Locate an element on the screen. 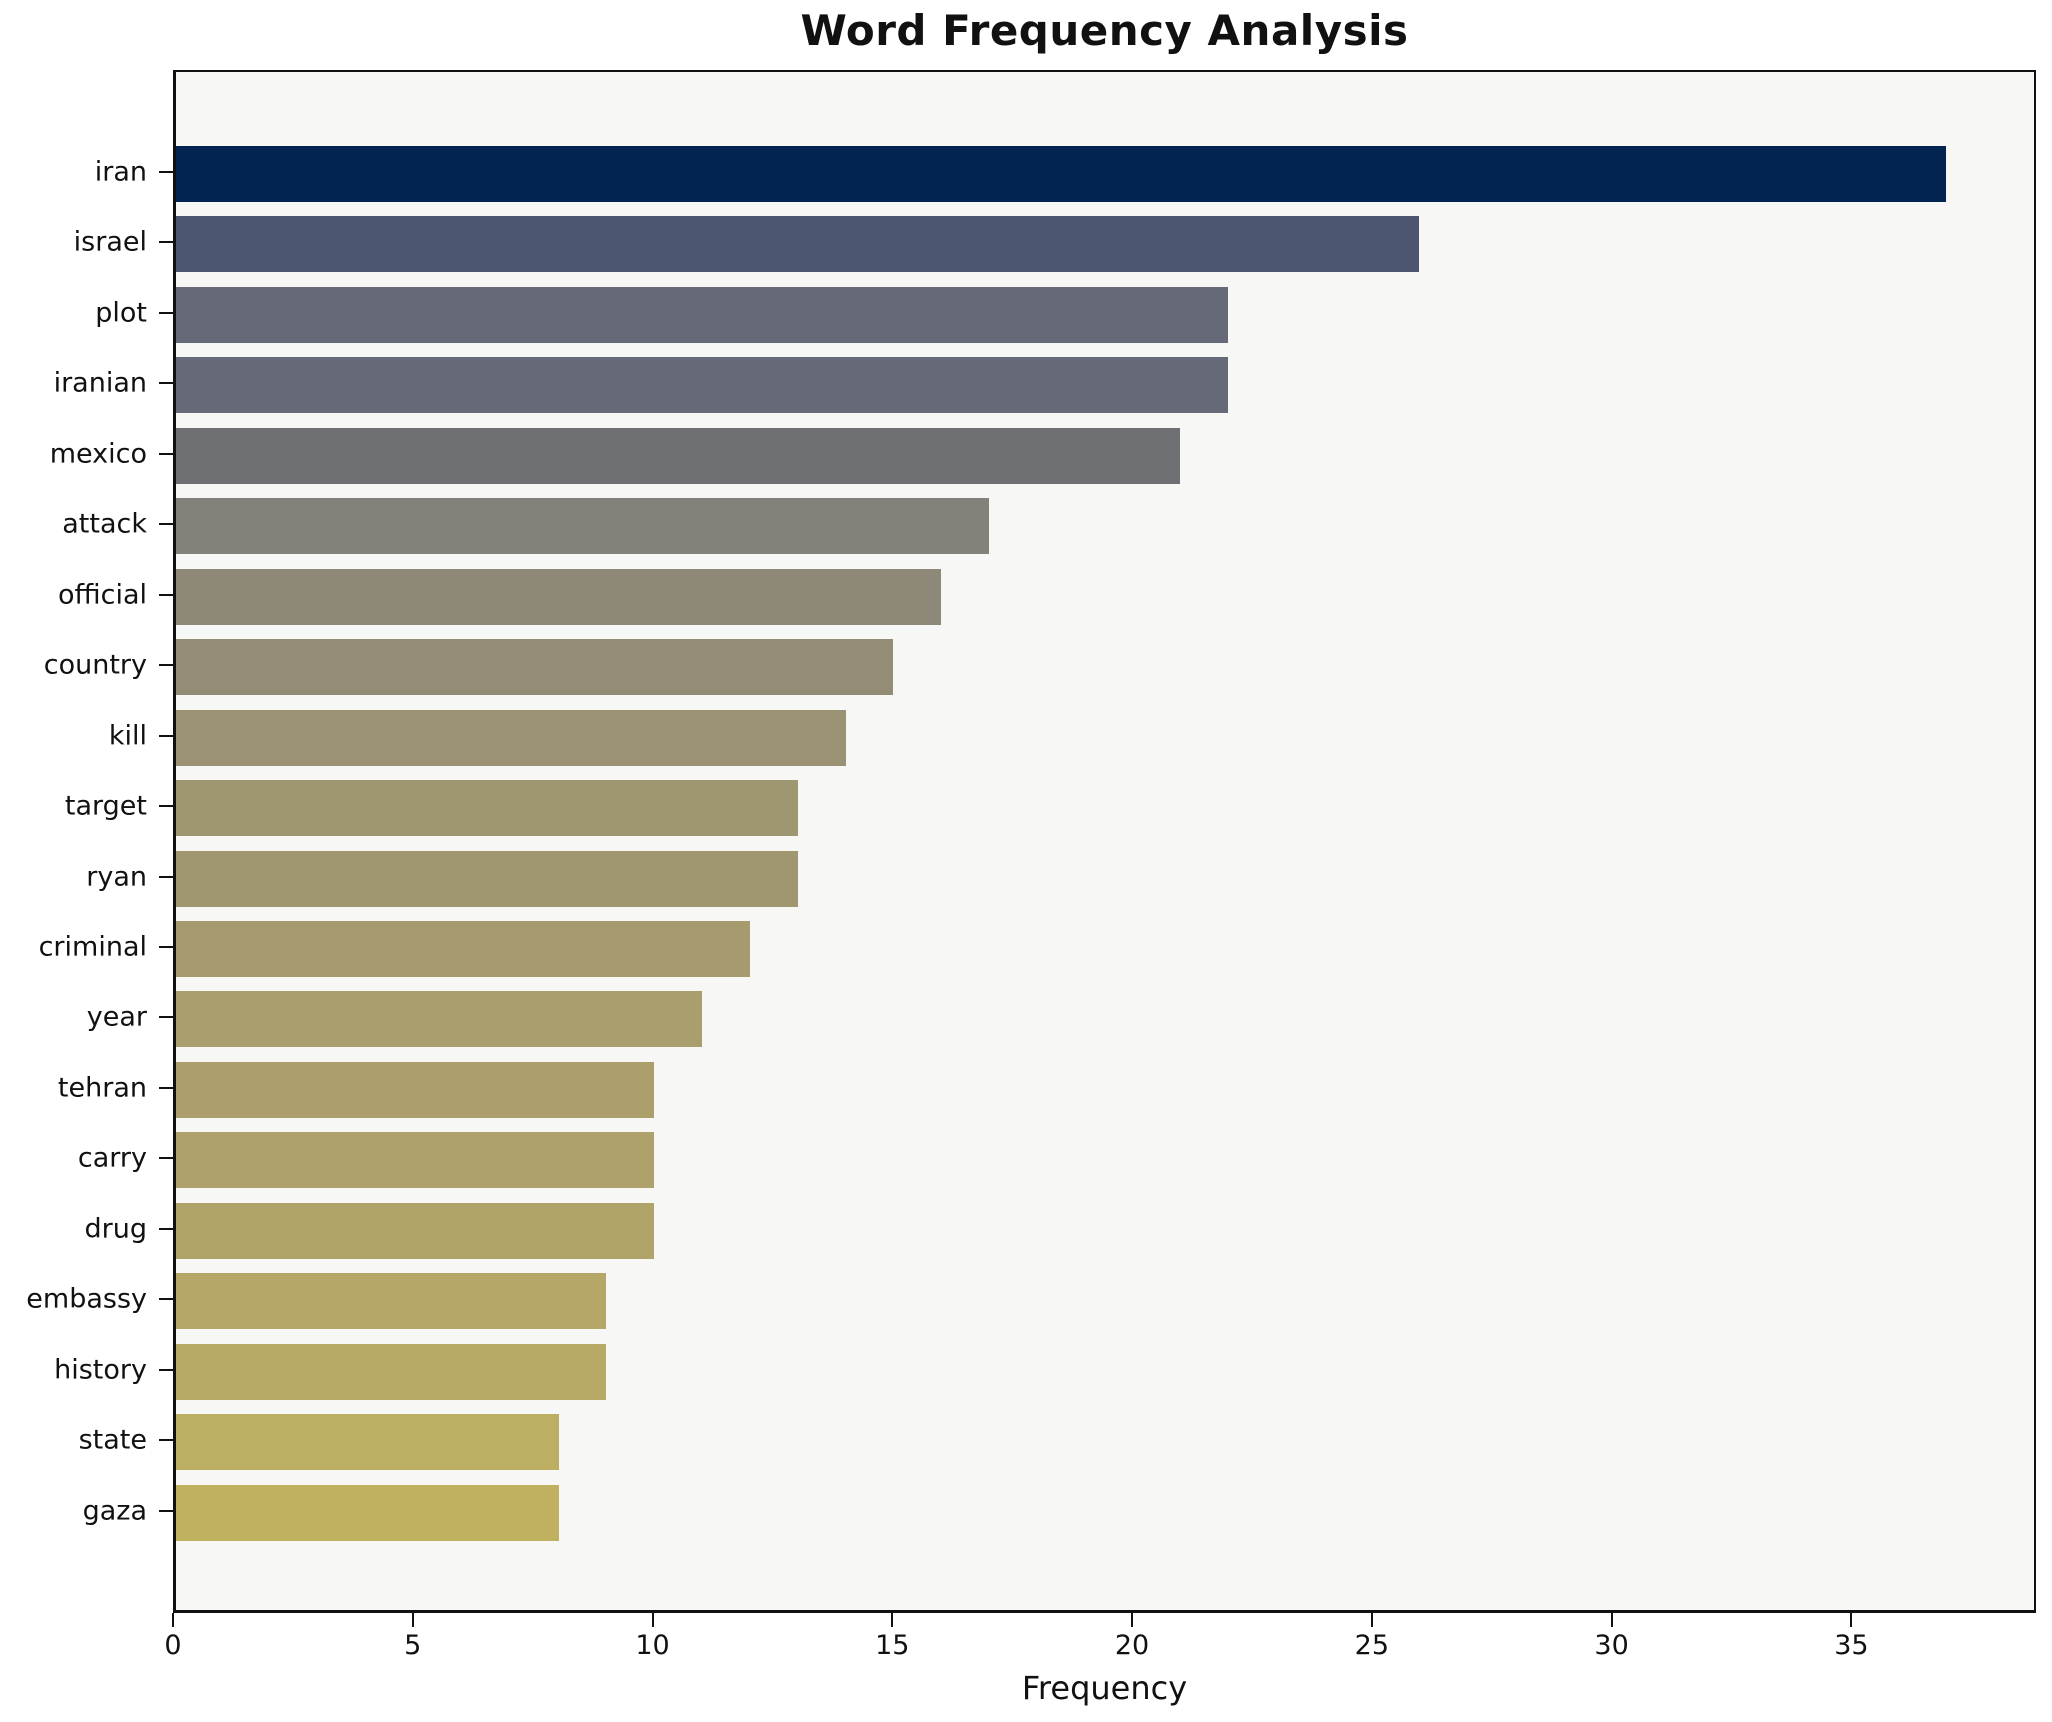 The image size is (2052, 1722). y-tick-label: embassy is located at coordinates (86, 1299).